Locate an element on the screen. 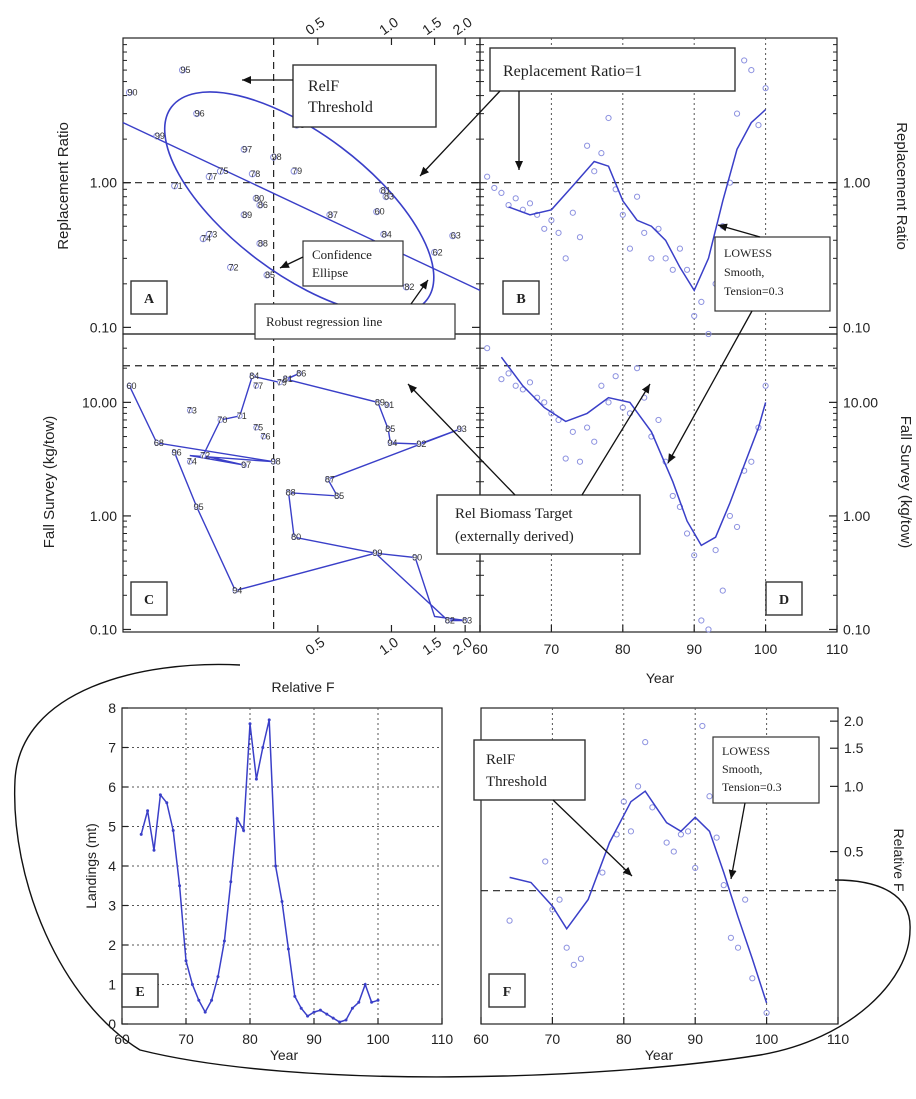 The height and width of the screenshot is (1099, 916). panel-a-letter: A is located at coordinates (149, 299).